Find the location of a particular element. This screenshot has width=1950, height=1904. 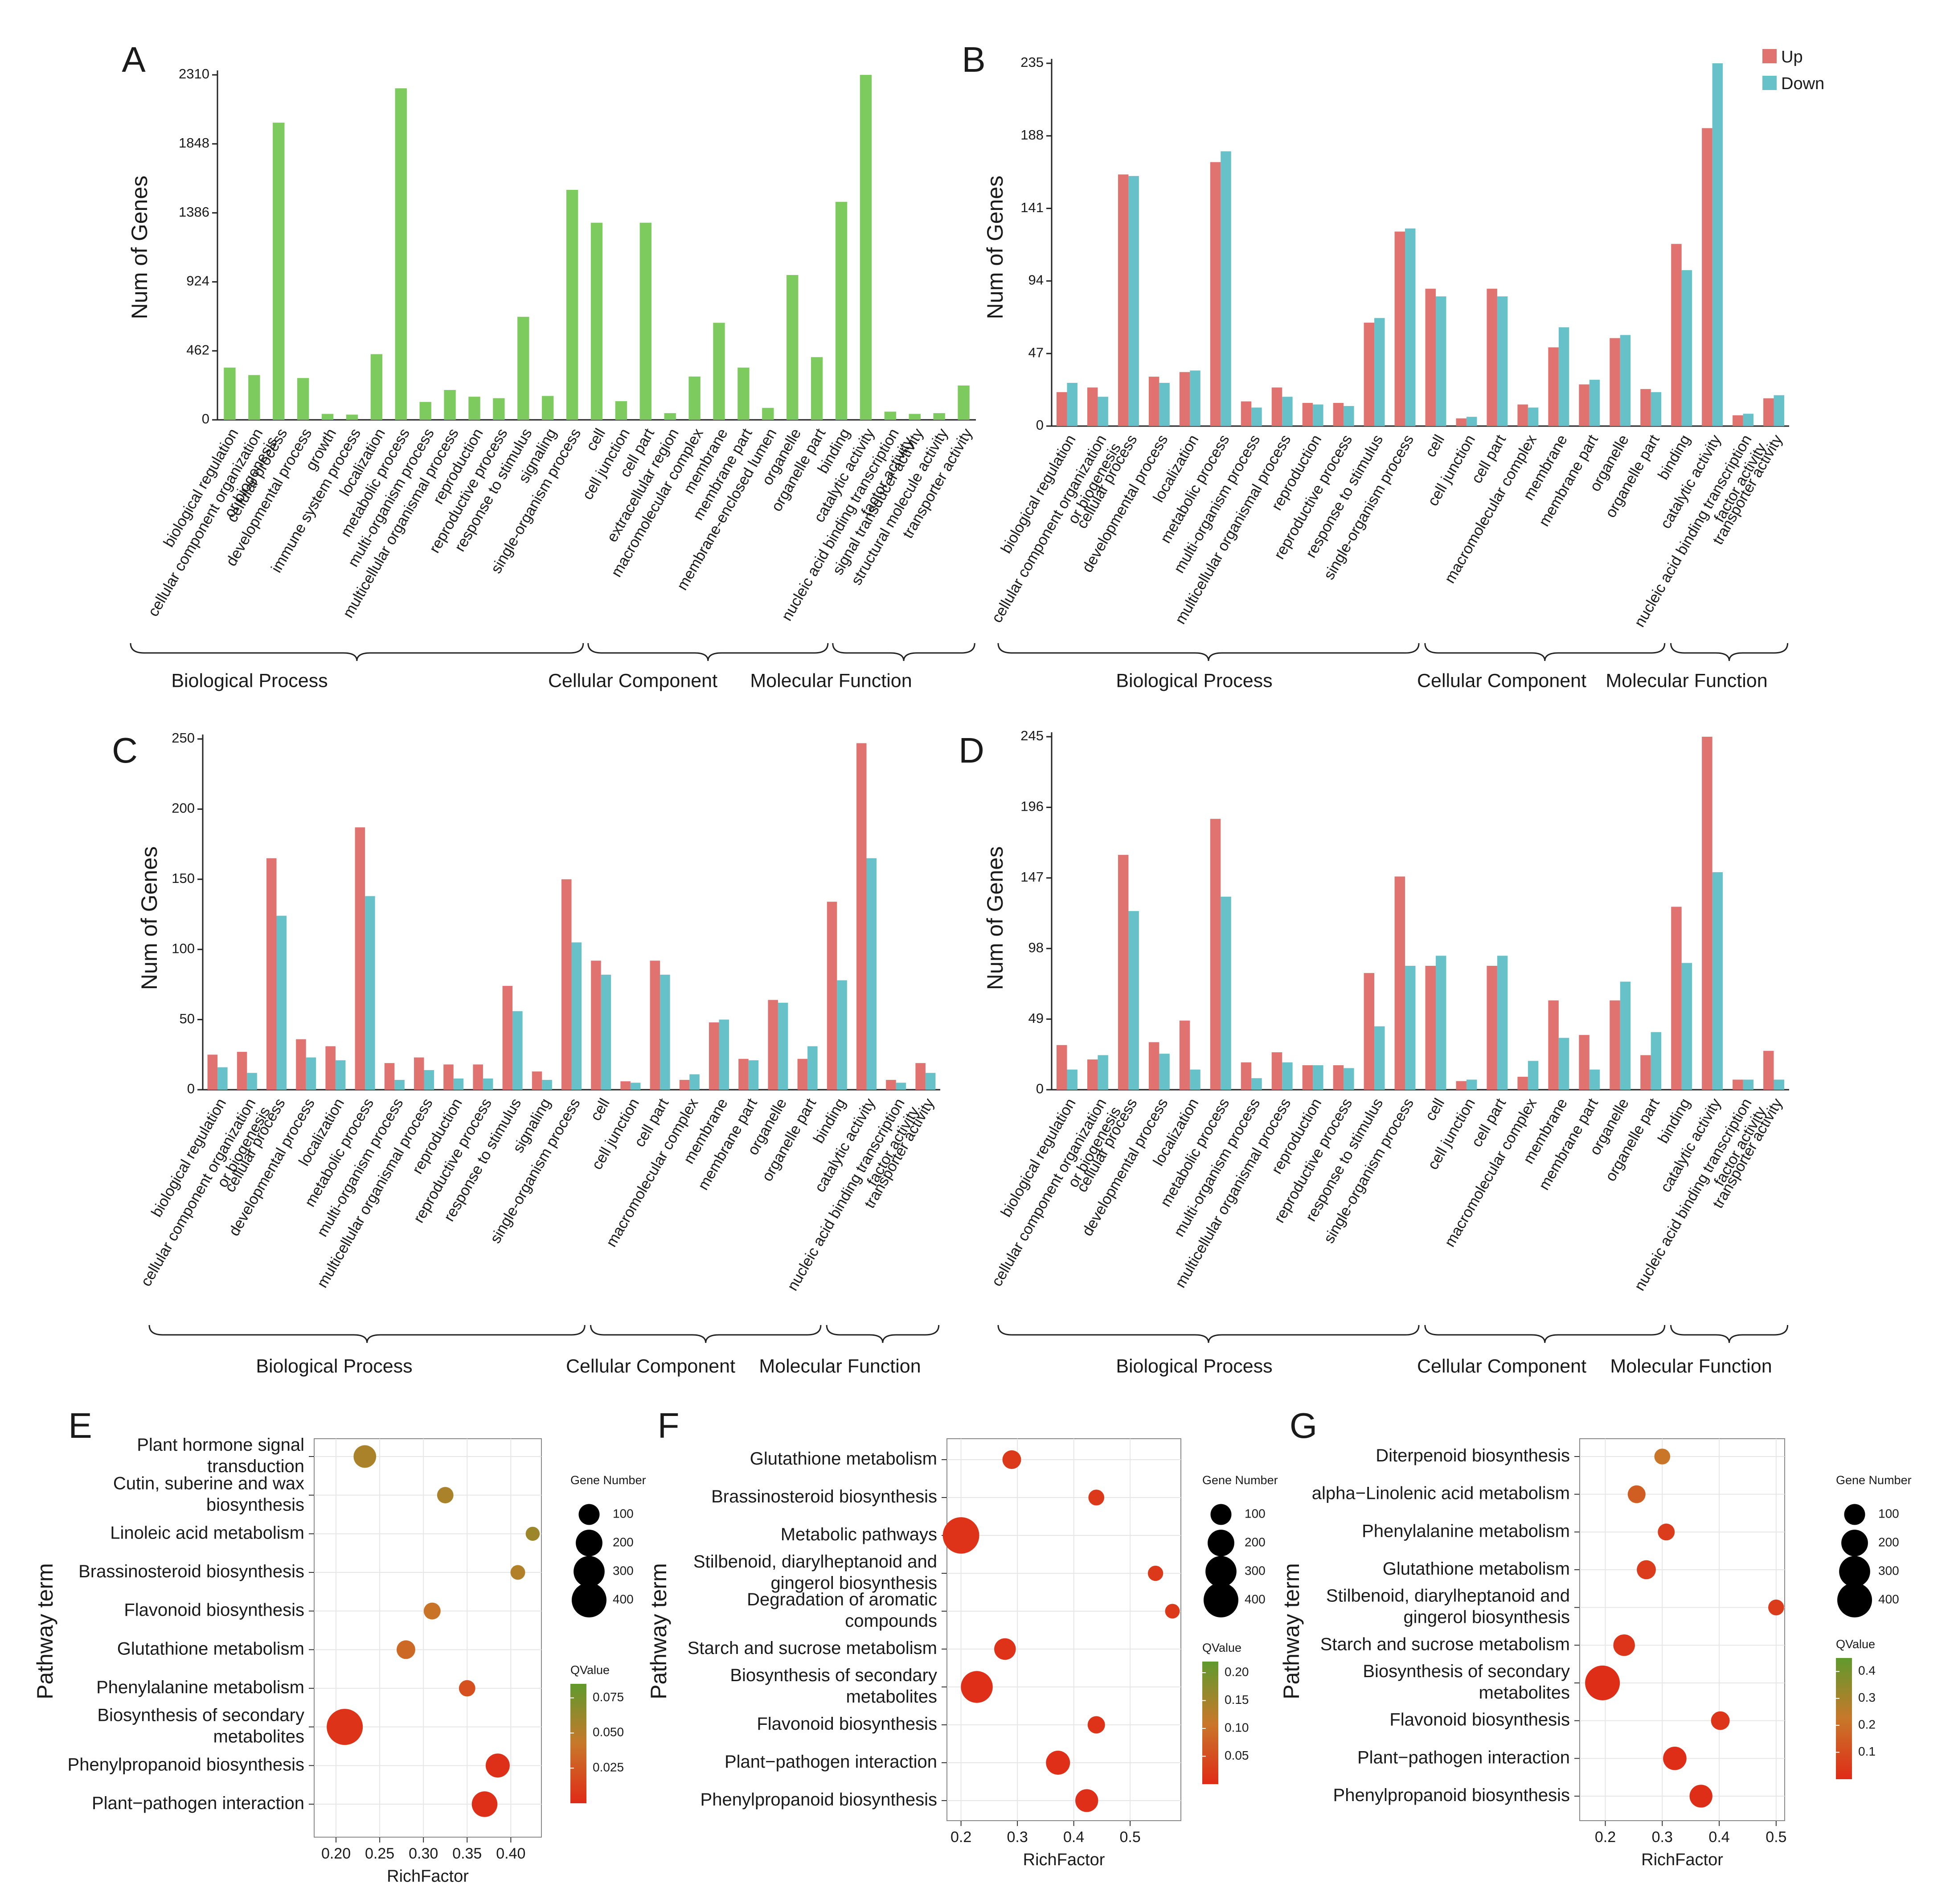

colorbar-tick-label: 0.075 is located at coordinates (608, 1697).